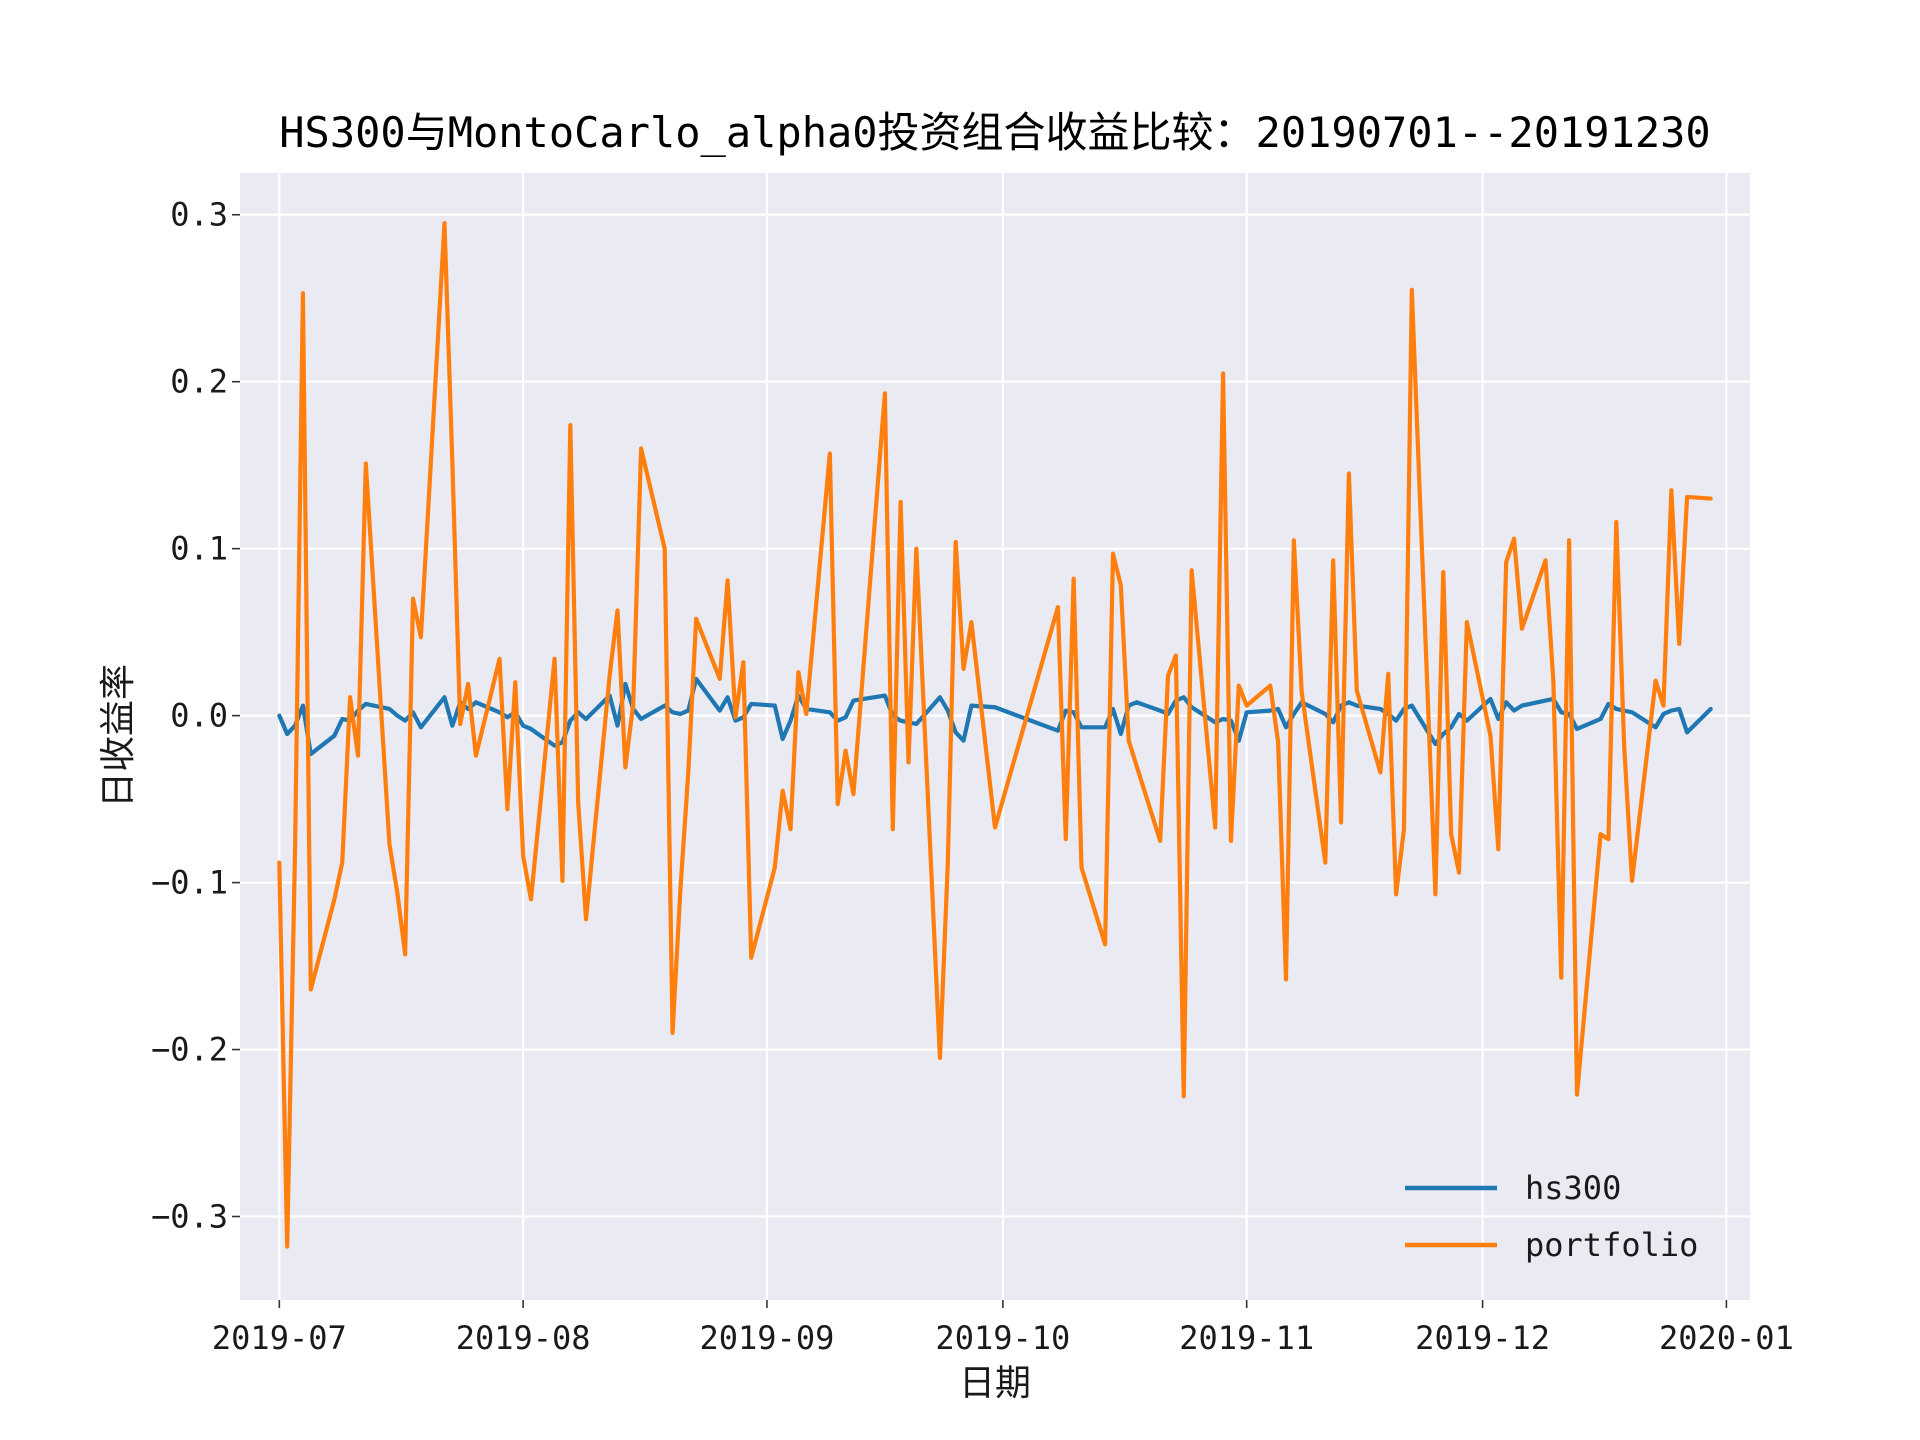 The width and height of the screenshot is (1920, 1440). What do you see at coordinates (199, 382) in the screenshot?
I see `y-tick-label: 0.2` at bounding box center [199, 382].